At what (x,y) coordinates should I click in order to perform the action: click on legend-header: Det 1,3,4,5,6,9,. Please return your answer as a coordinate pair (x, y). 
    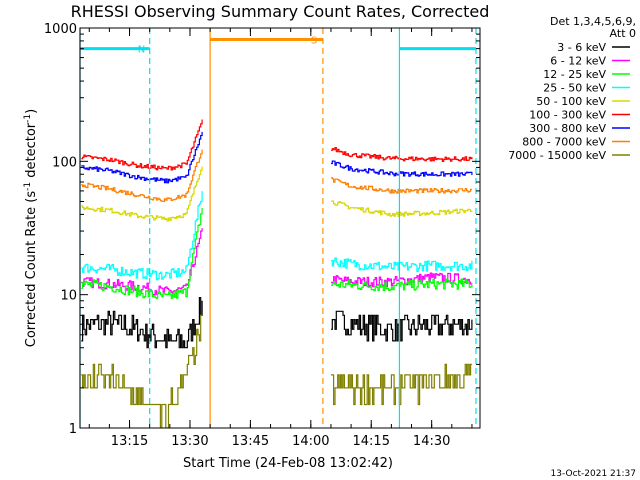
    Looking at the image, I should click on (593, 21).